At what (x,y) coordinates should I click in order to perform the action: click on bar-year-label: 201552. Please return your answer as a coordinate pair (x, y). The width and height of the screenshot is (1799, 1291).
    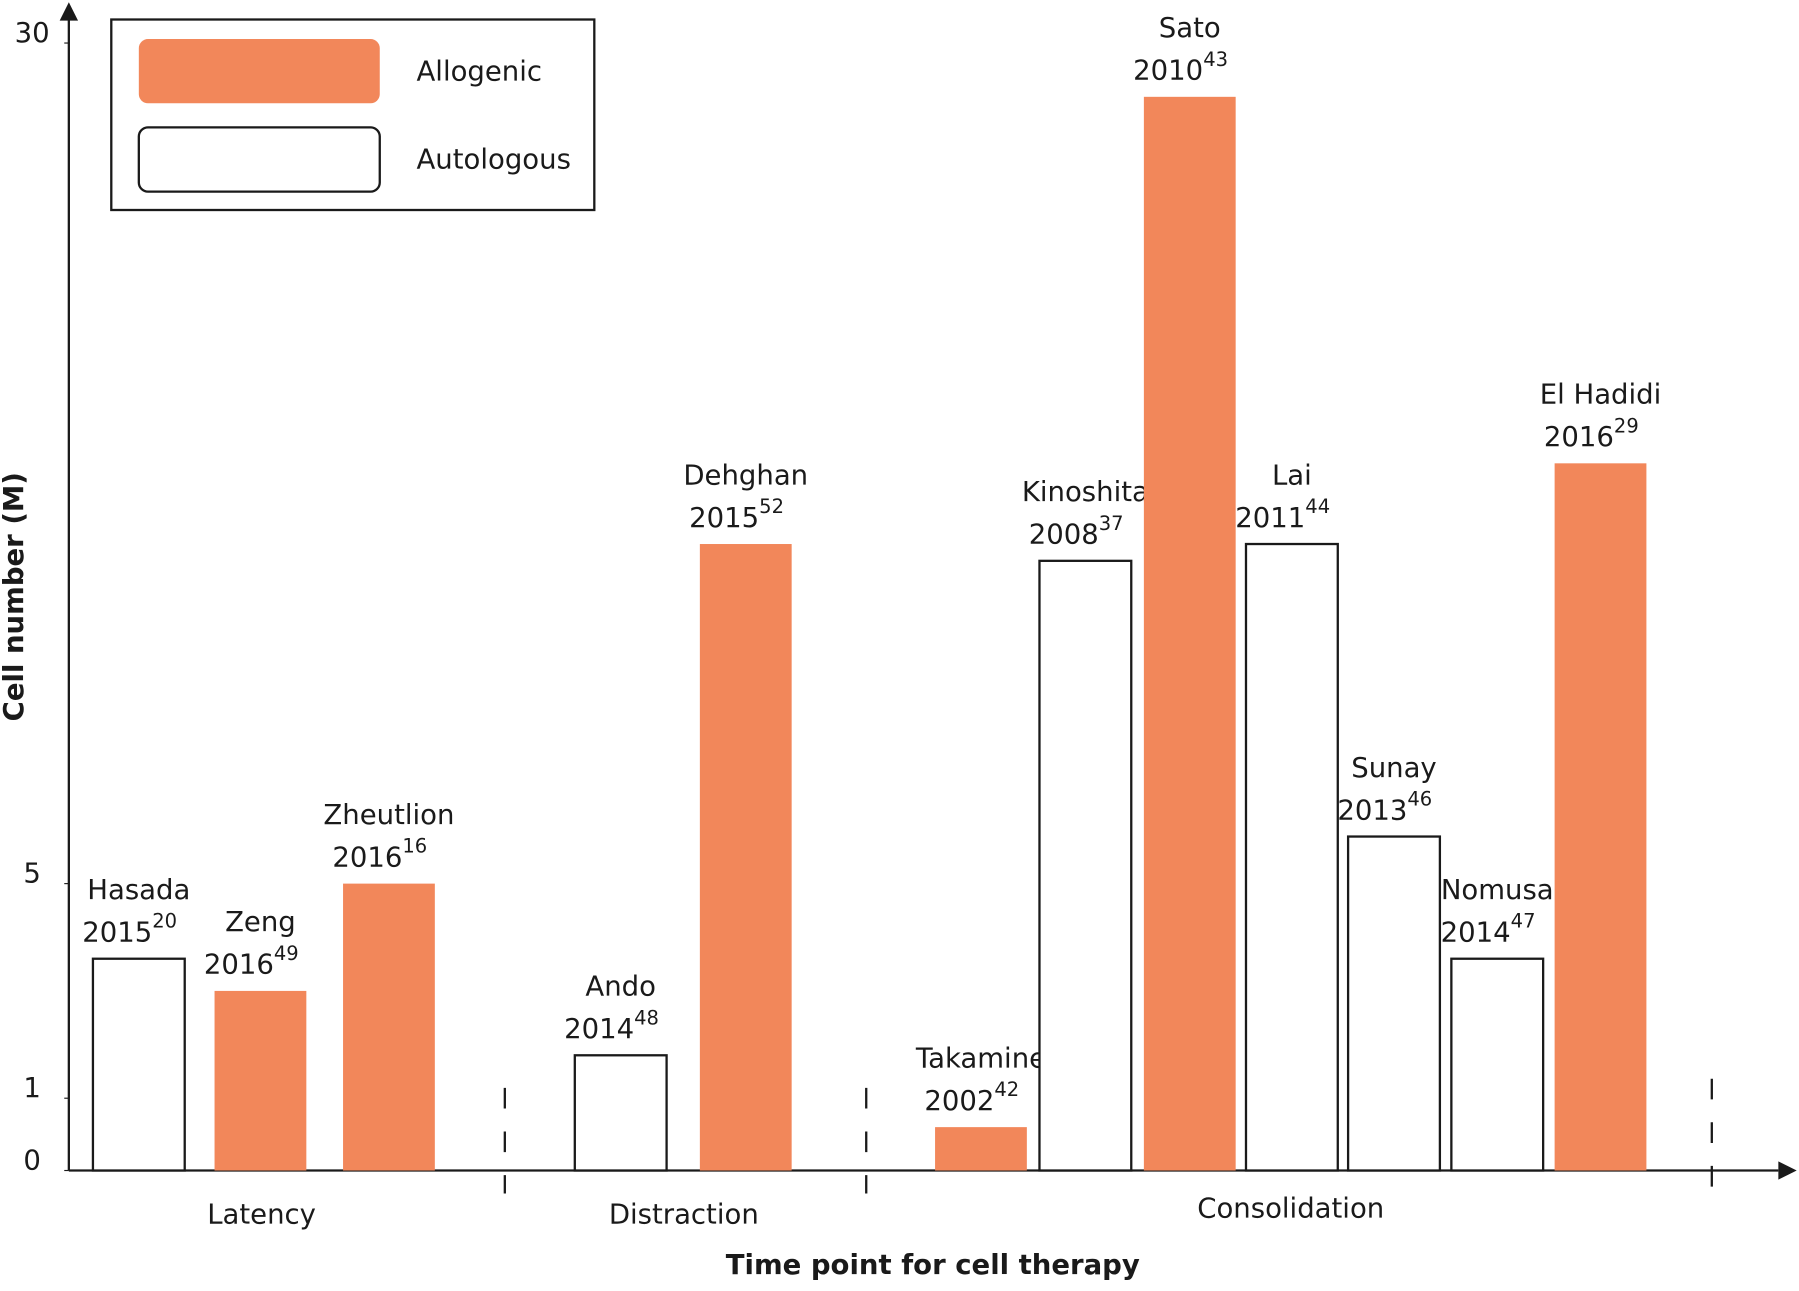
    Looking at the image, I should click on (736, 514).